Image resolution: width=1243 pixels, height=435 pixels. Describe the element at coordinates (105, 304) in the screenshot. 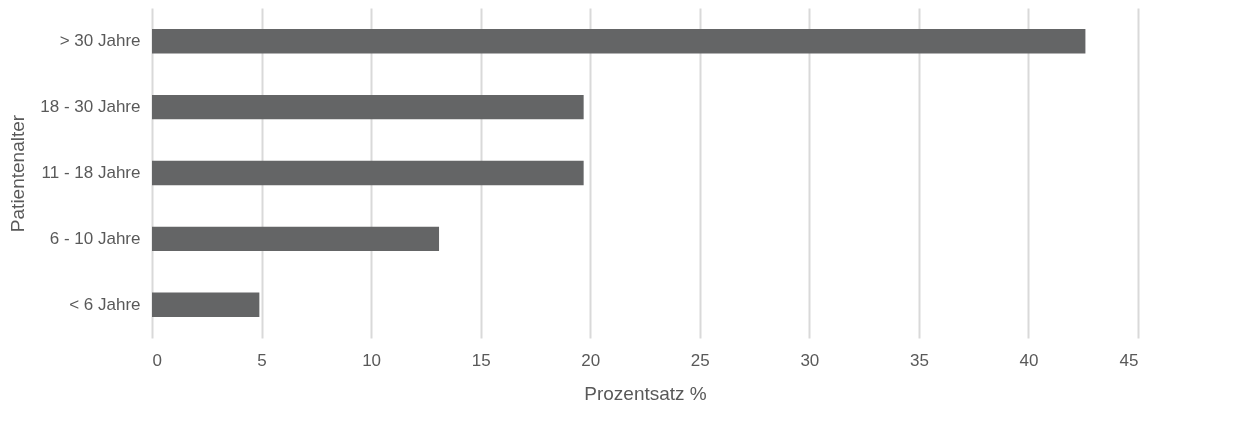

I see `y-tick-label: < 6 Jahre` at that location.